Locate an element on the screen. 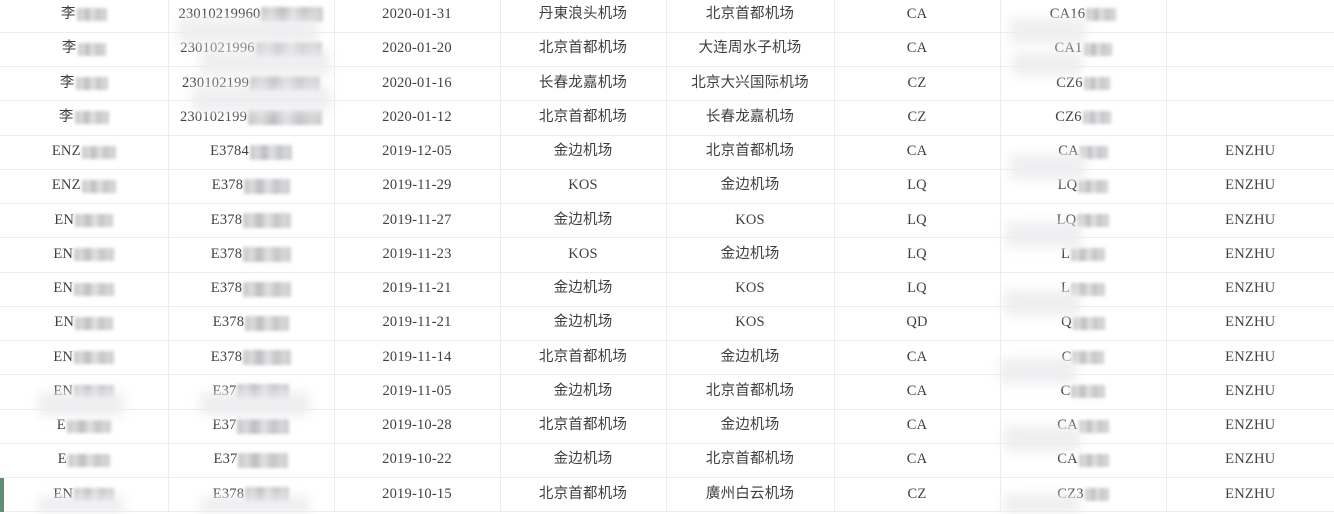 Image resolution: width=1334 pixels, height=514 pixels. cell-text: 2019-11-27 is located at coordinates (417, 219).